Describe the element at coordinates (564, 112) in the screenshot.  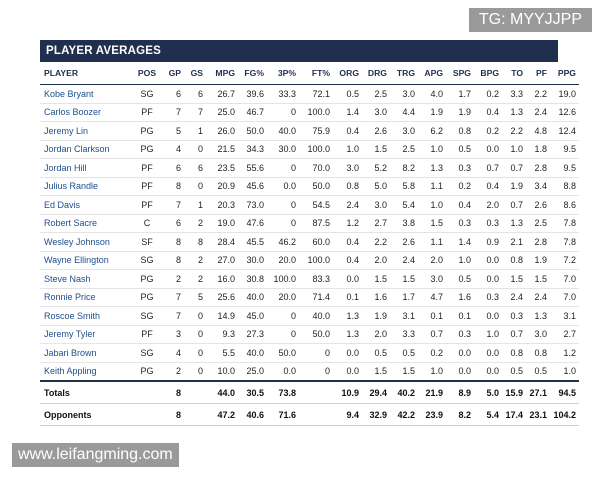
I see `stat-cell: 12.6` at that location.